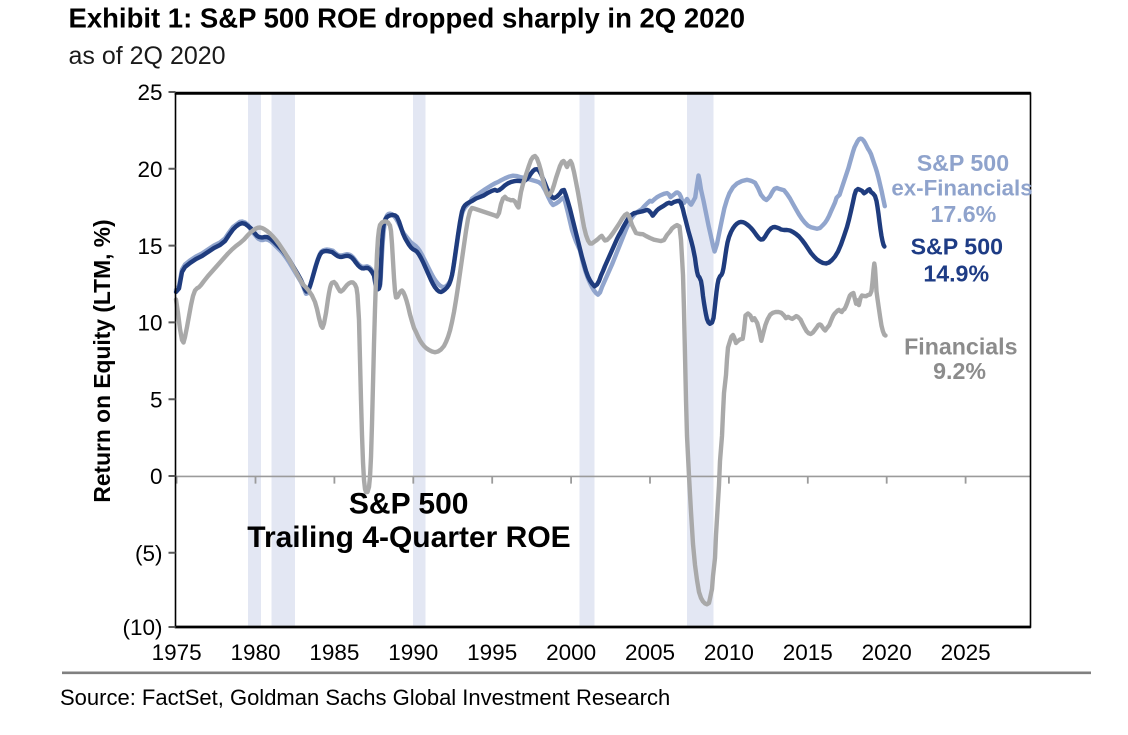 The width and height of the screenshot is (1128, 735). What do you see at coordinates (492, 652) in the screenshot?
I see `svg-text: 1995` at bounding box center [492, 652].